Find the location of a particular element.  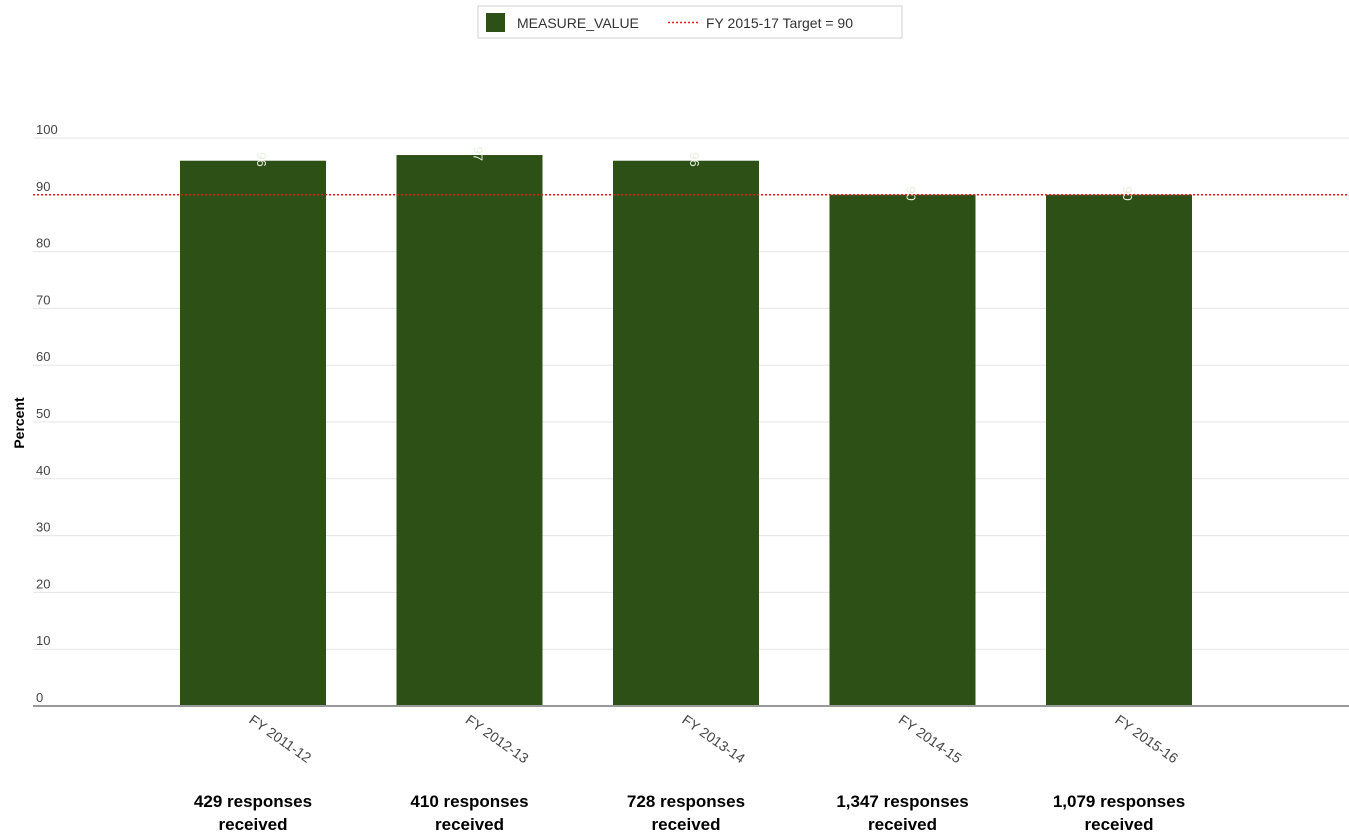

y-axis-label: Percent is located at coordinates (19, 423).